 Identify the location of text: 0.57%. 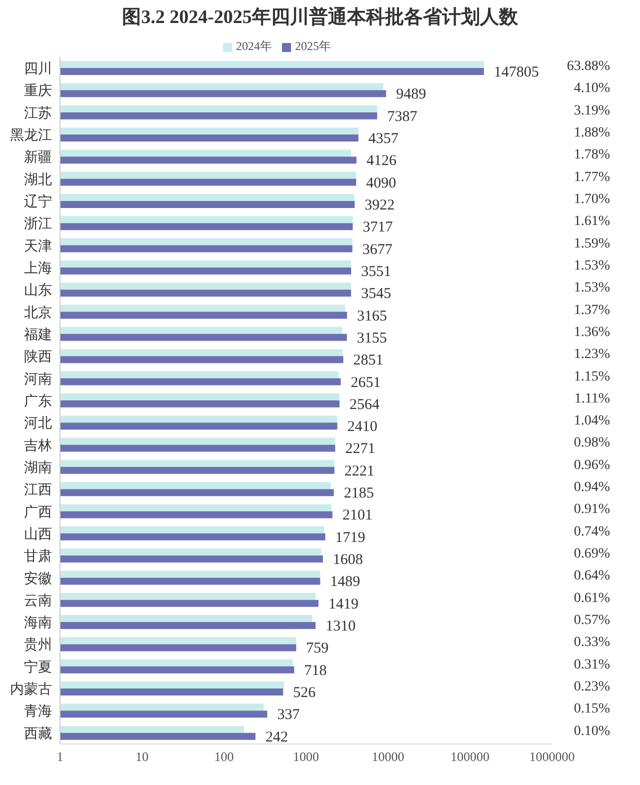
(592, 620).